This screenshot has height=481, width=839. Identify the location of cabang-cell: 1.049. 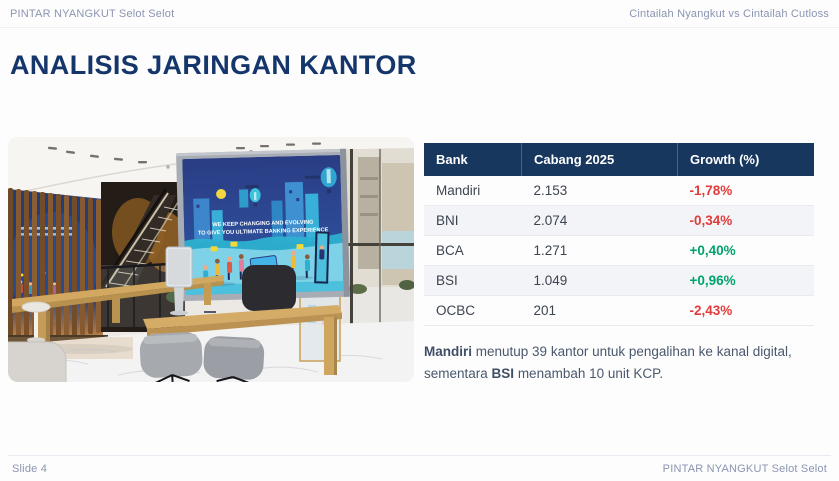
(599, 280).